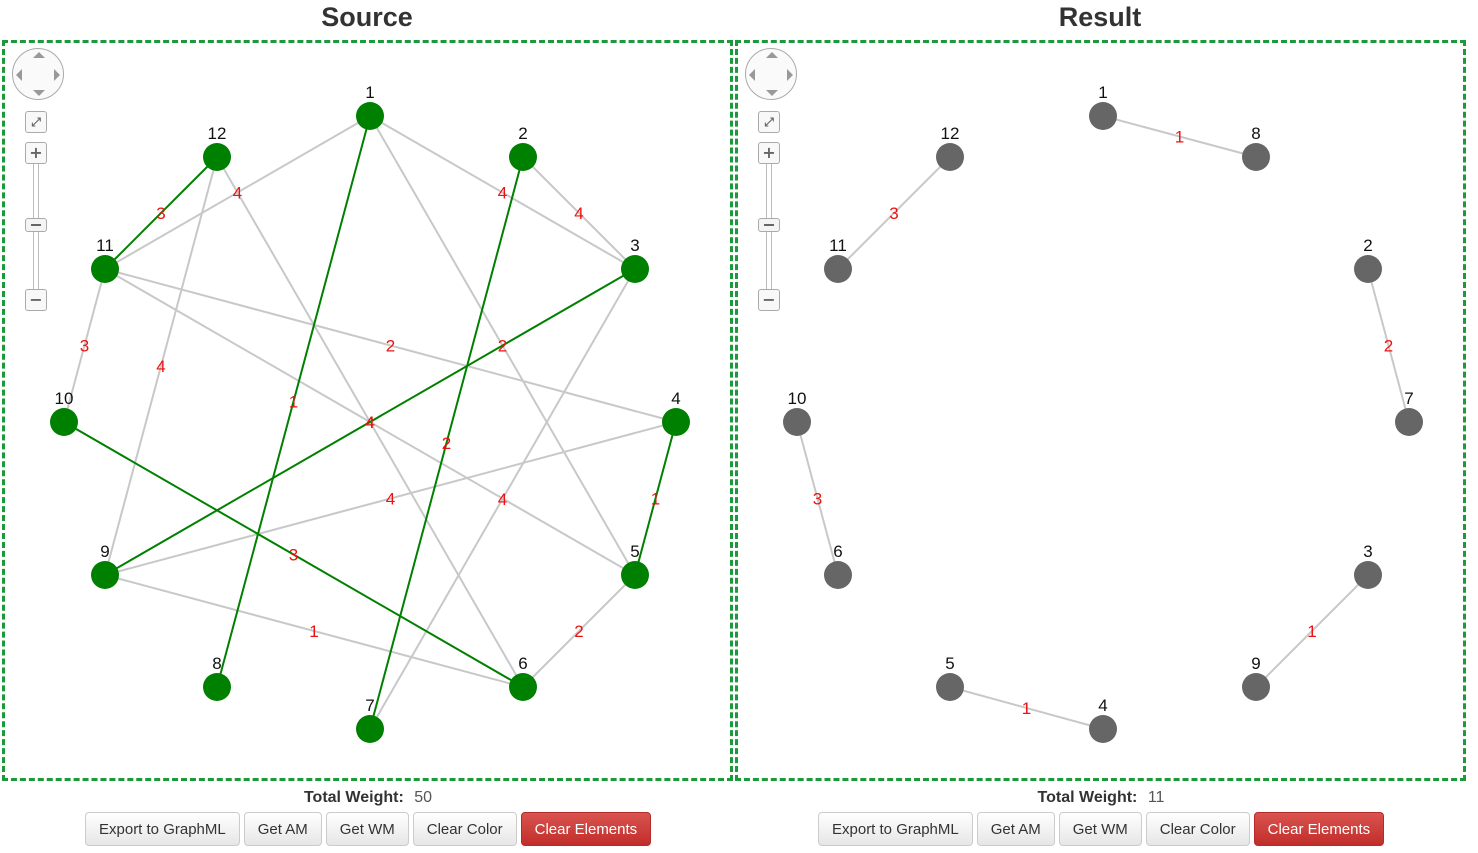  What do you see at coordinates (838, 245) in the screenshot?
I see `node-label: 11` at bounding box center [838, 245].